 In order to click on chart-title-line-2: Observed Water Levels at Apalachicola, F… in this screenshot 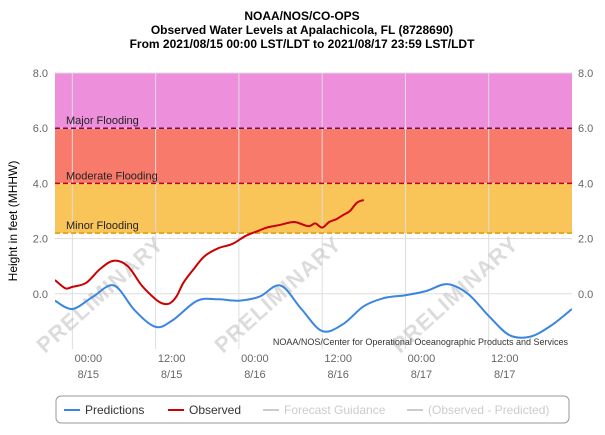, I will do `click(302, 30)`.